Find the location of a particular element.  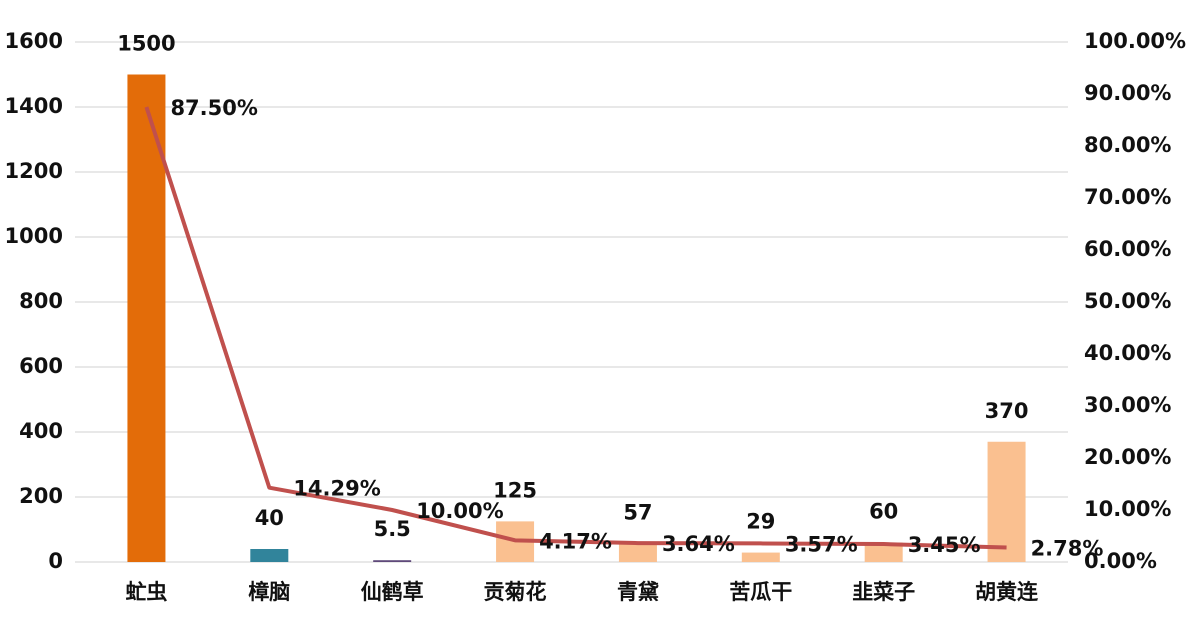

y2-tick-label: 30.00% is located at coordinates (1127, 405).